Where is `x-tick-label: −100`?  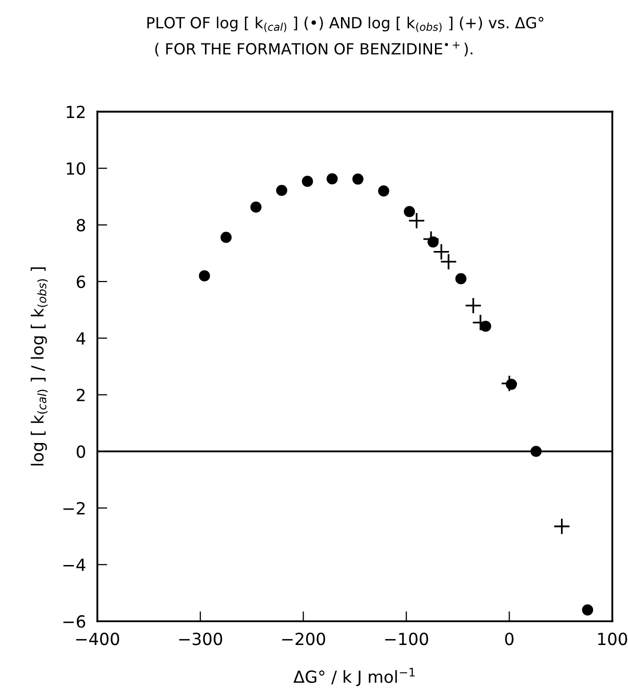
x-tick-label: −100 is located at coordinates (406, 639).